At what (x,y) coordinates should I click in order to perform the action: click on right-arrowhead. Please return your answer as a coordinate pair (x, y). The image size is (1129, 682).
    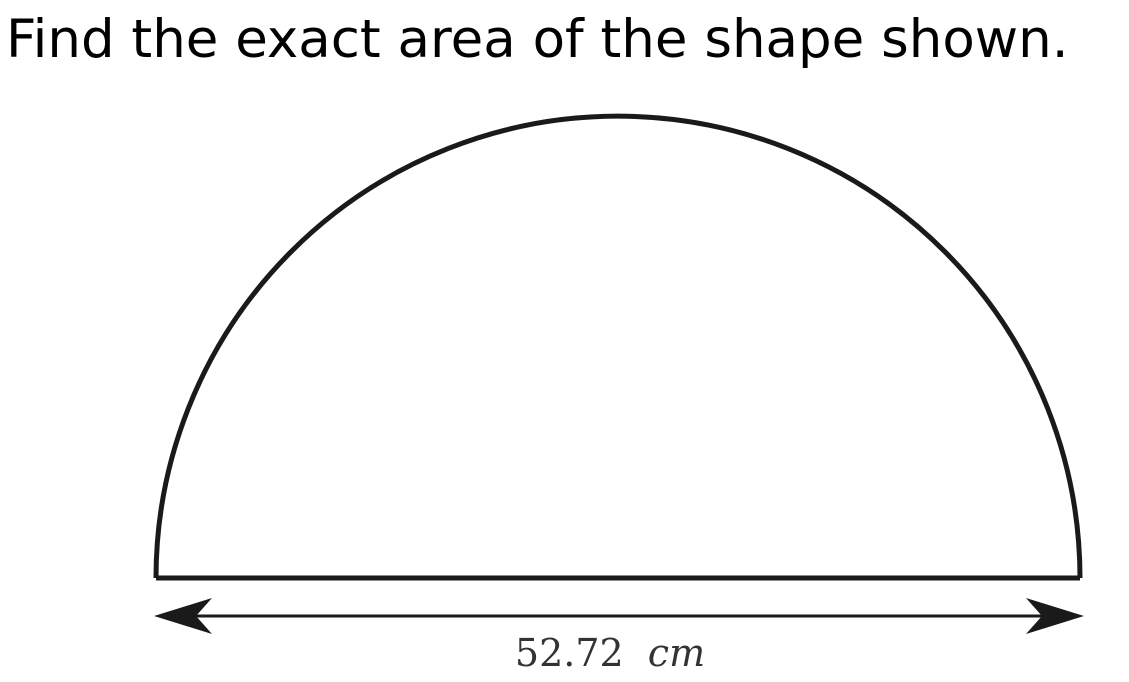
    Looking at the image, I should click on (1055, 616).